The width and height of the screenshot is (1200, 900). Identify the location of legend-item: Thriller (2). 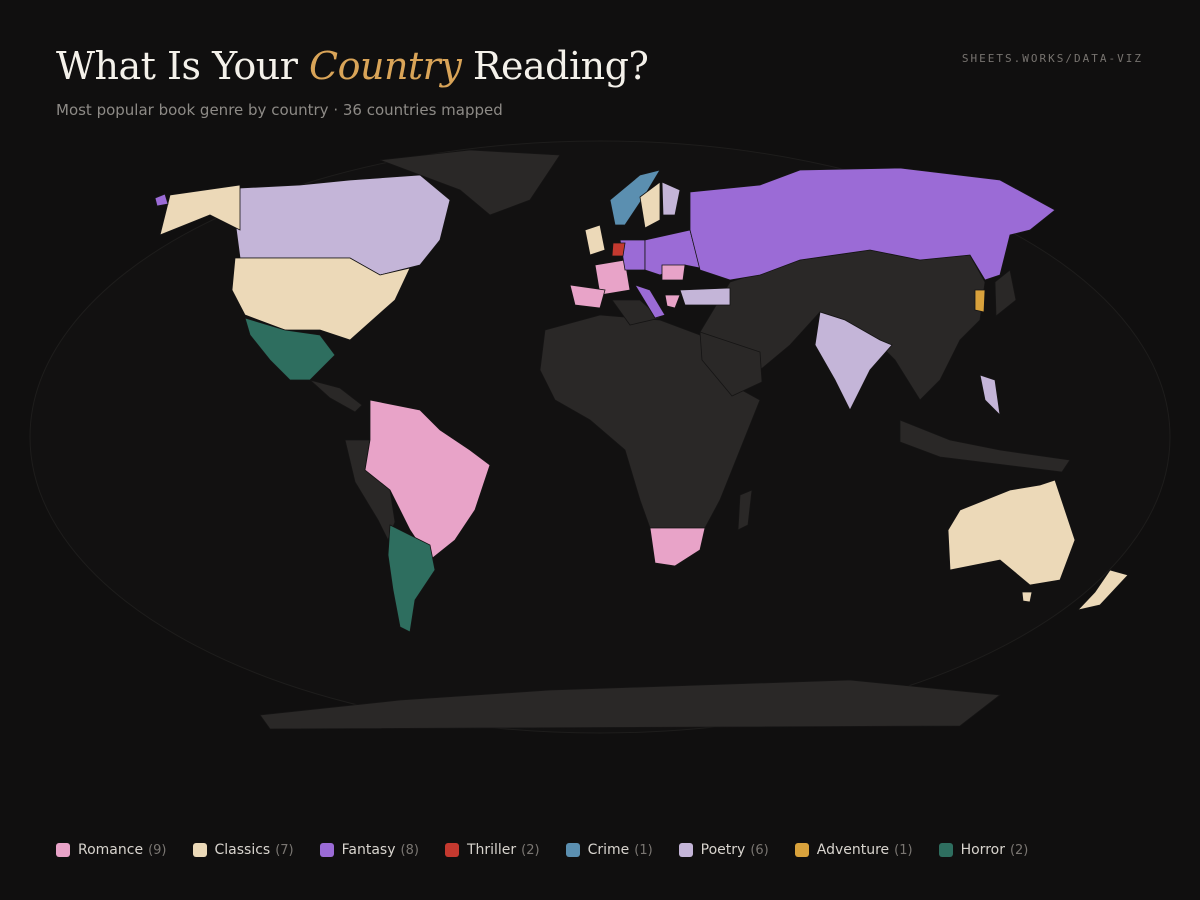
(492, 850).